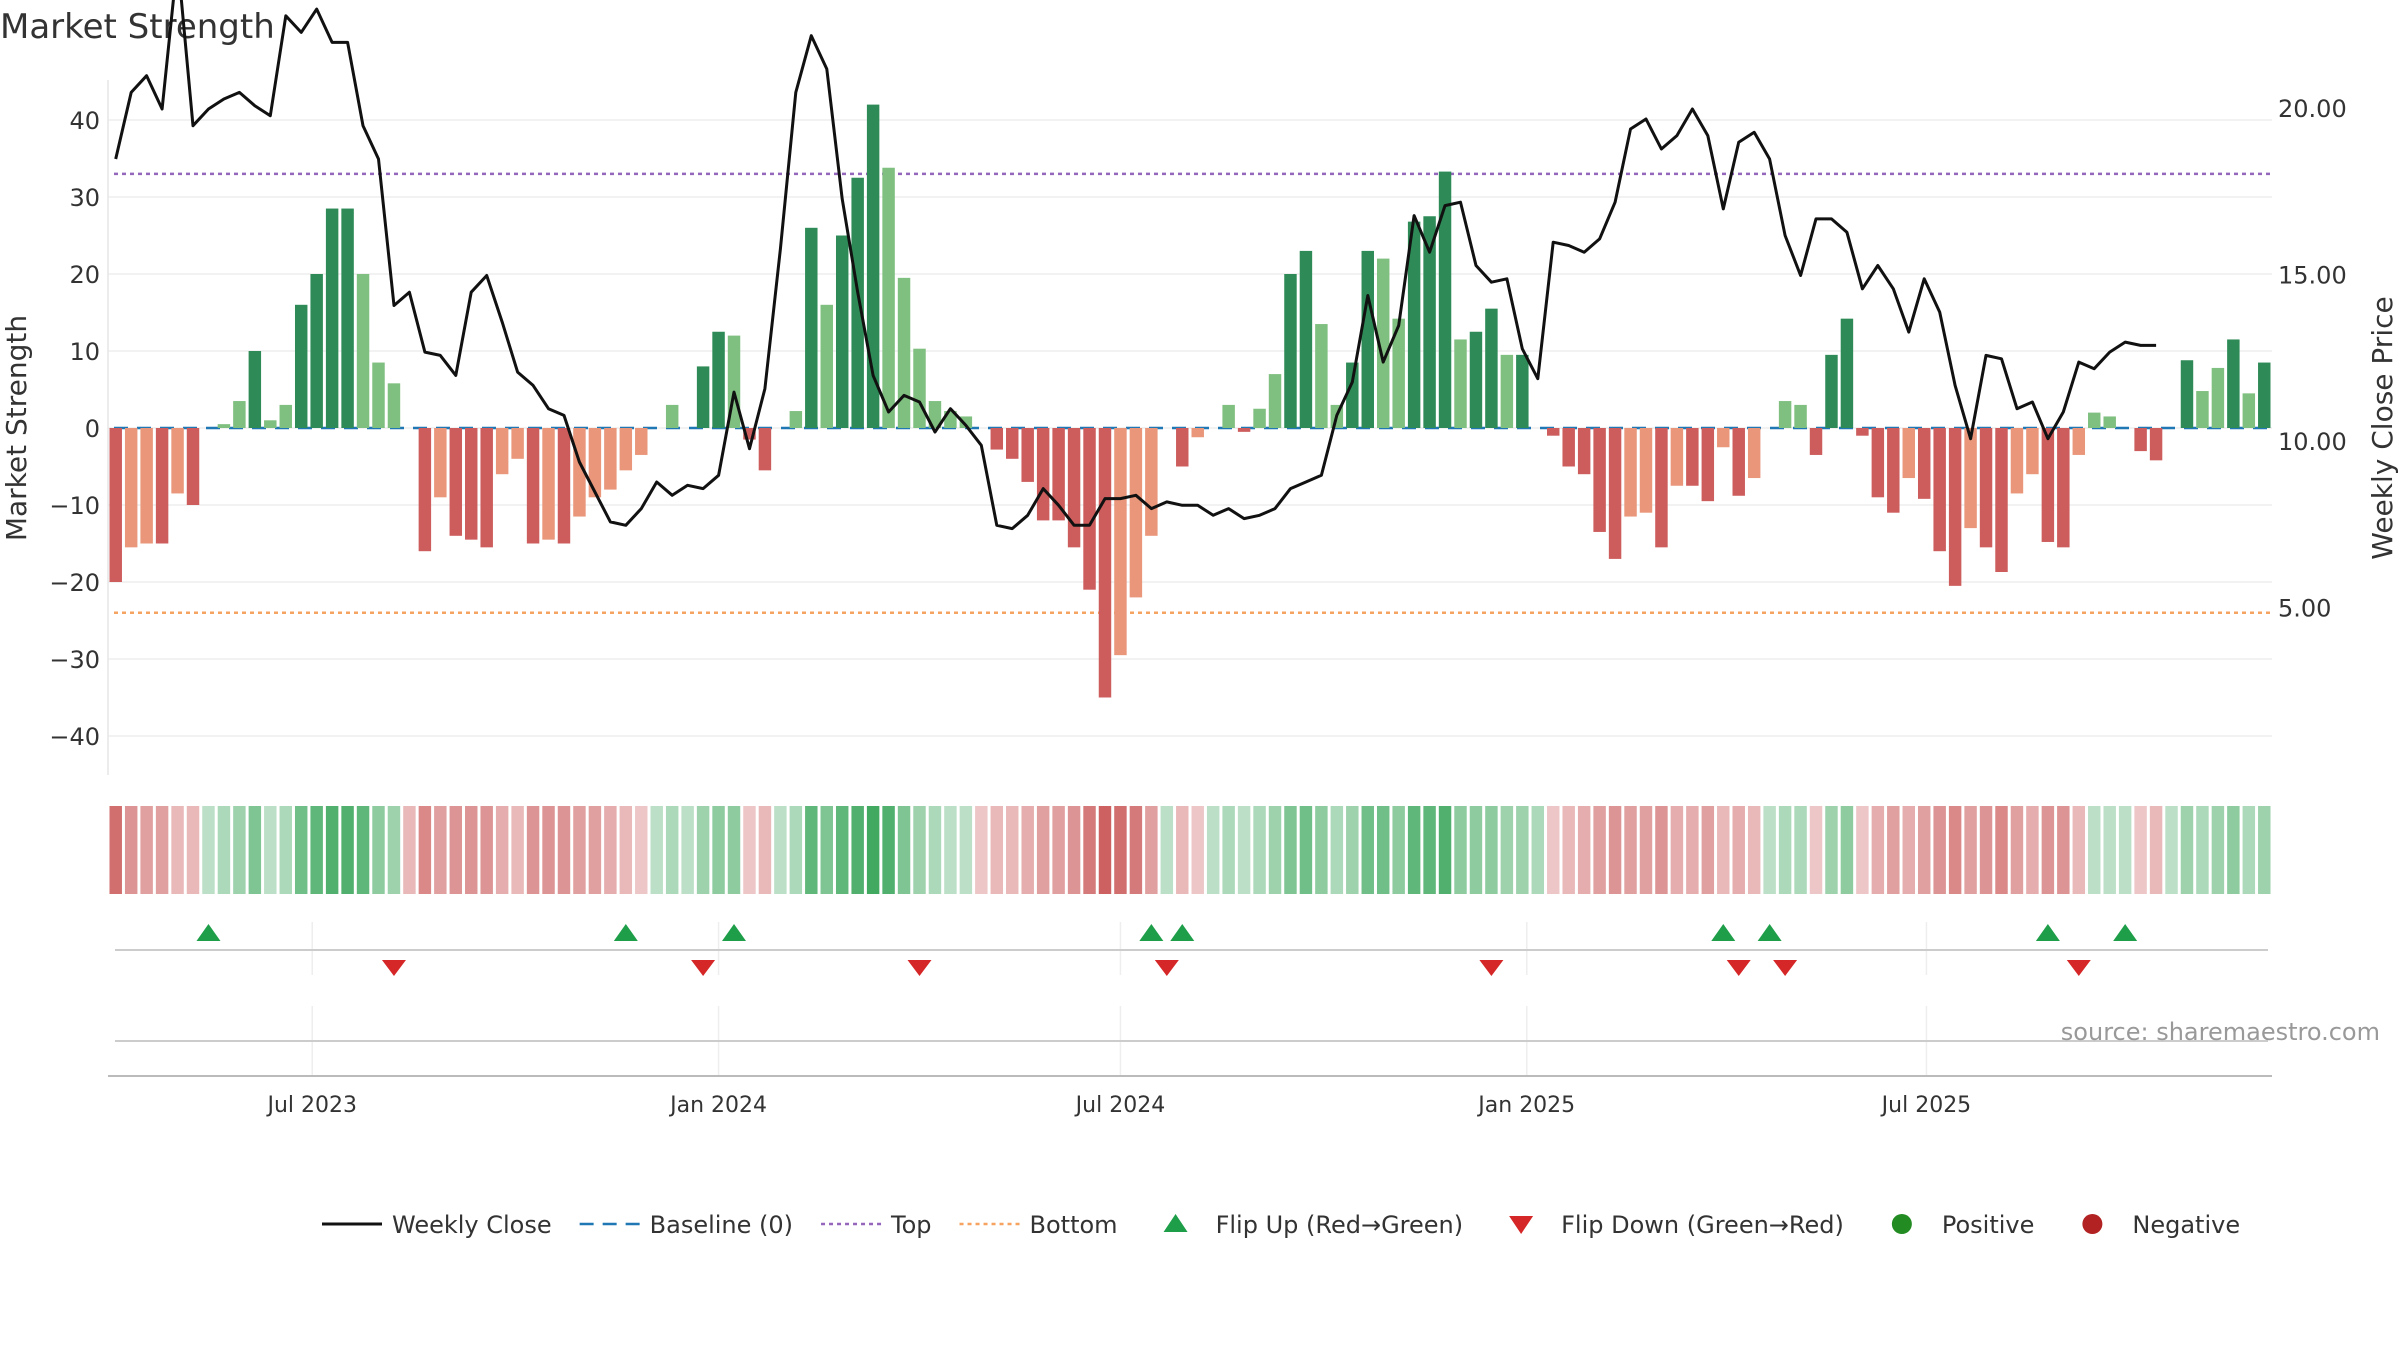 The image size is (2400, 1350). Describe the element at coordinates (625, 932) in the screenshot. I see `flip-up-marker` at that location.